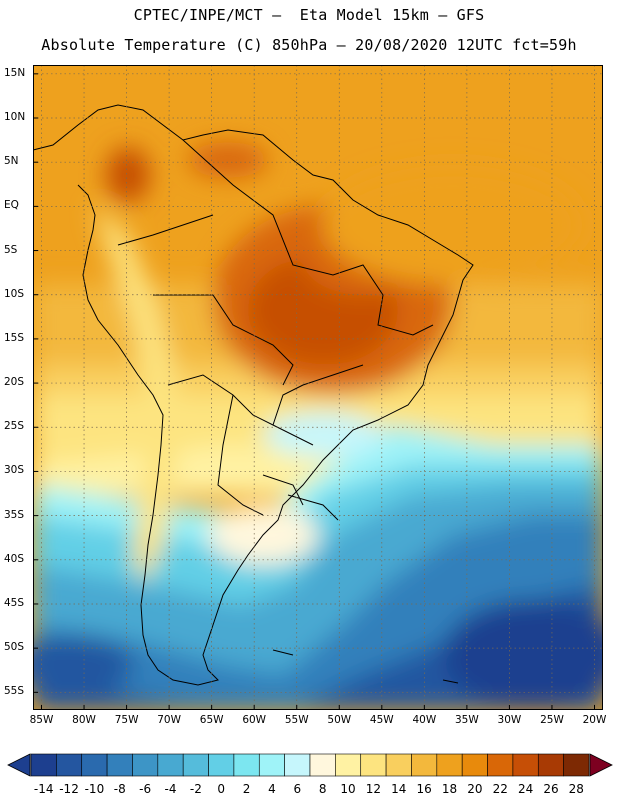  Describe the element at coordinates (14, 558) in the screenshot. I see `lat-label: 40S` at that location.